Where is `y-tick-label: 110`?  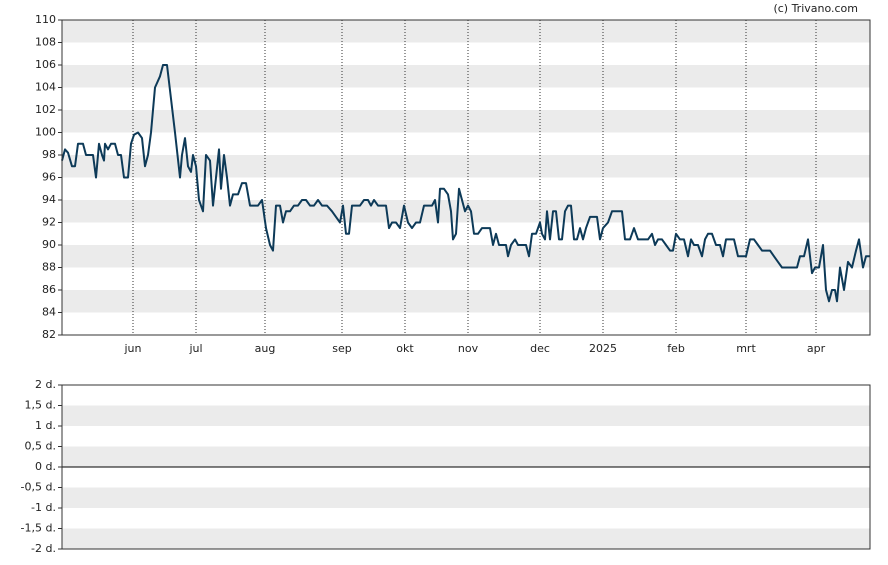
y-tick-label: 110 is located at coordinates (45, 19).